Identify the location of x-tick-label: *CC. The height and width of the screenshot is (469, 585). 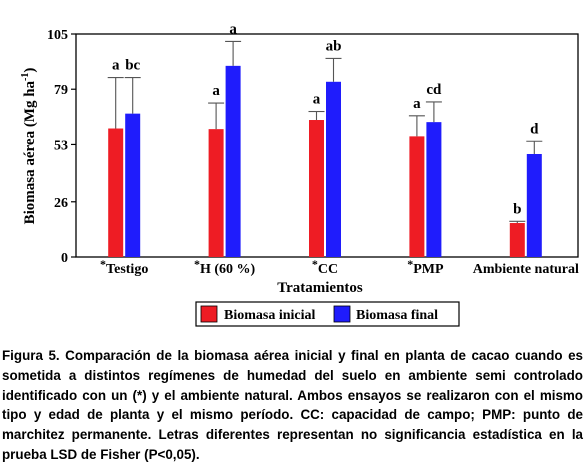
(325, 267).